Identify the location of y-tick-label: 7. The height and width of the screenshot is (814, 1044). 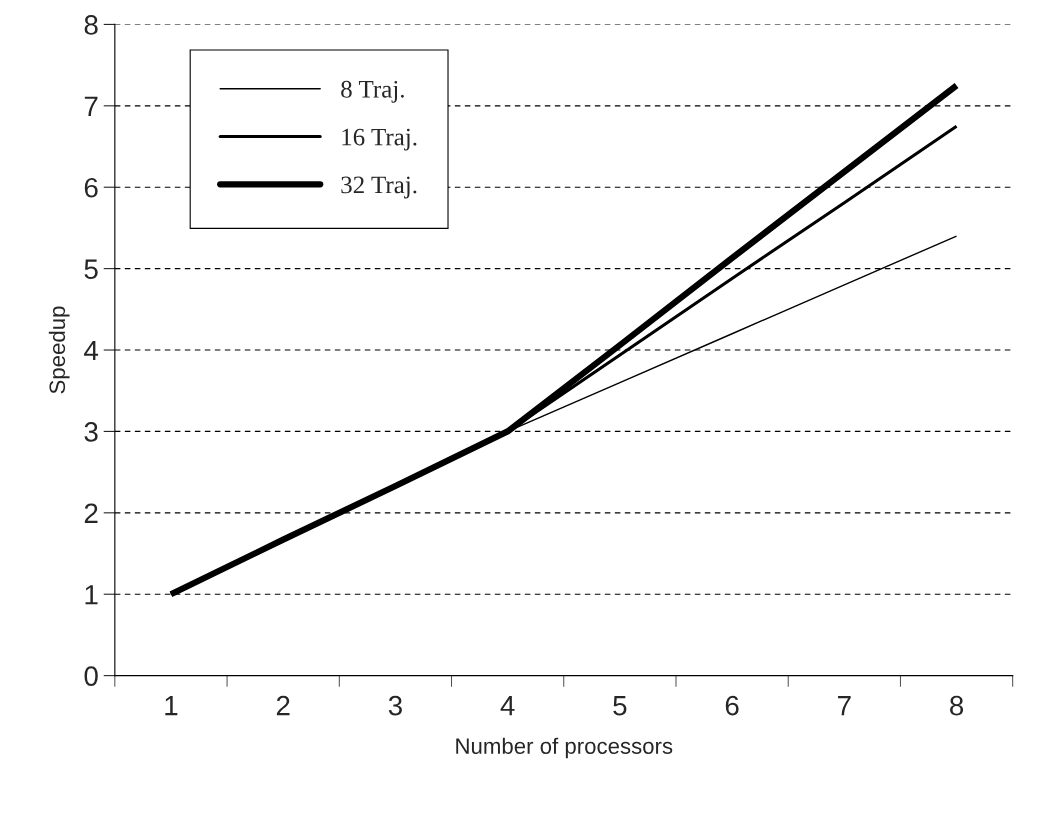
(91, 106).